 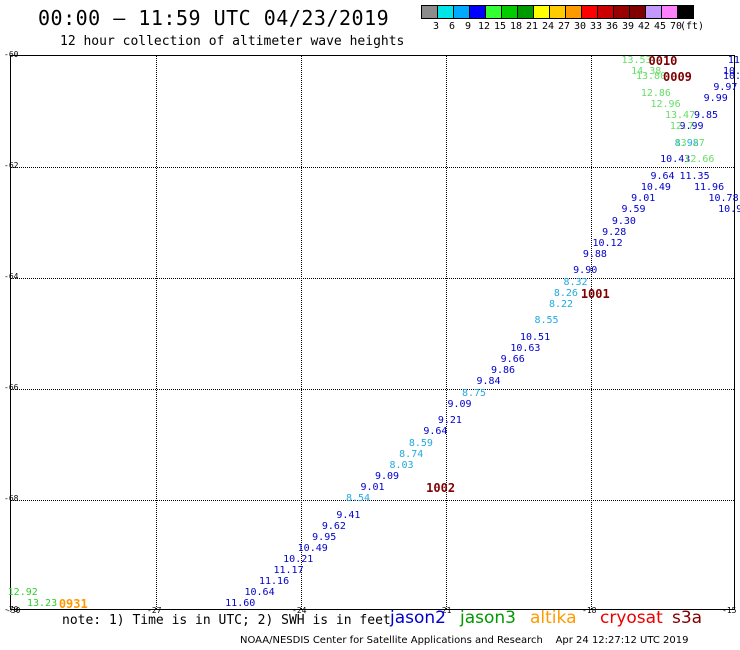 What do you see at coordinates (575, 282) in the screenshot?
I see `wave-height-value: 8.32` at bounding box center [575, 282].